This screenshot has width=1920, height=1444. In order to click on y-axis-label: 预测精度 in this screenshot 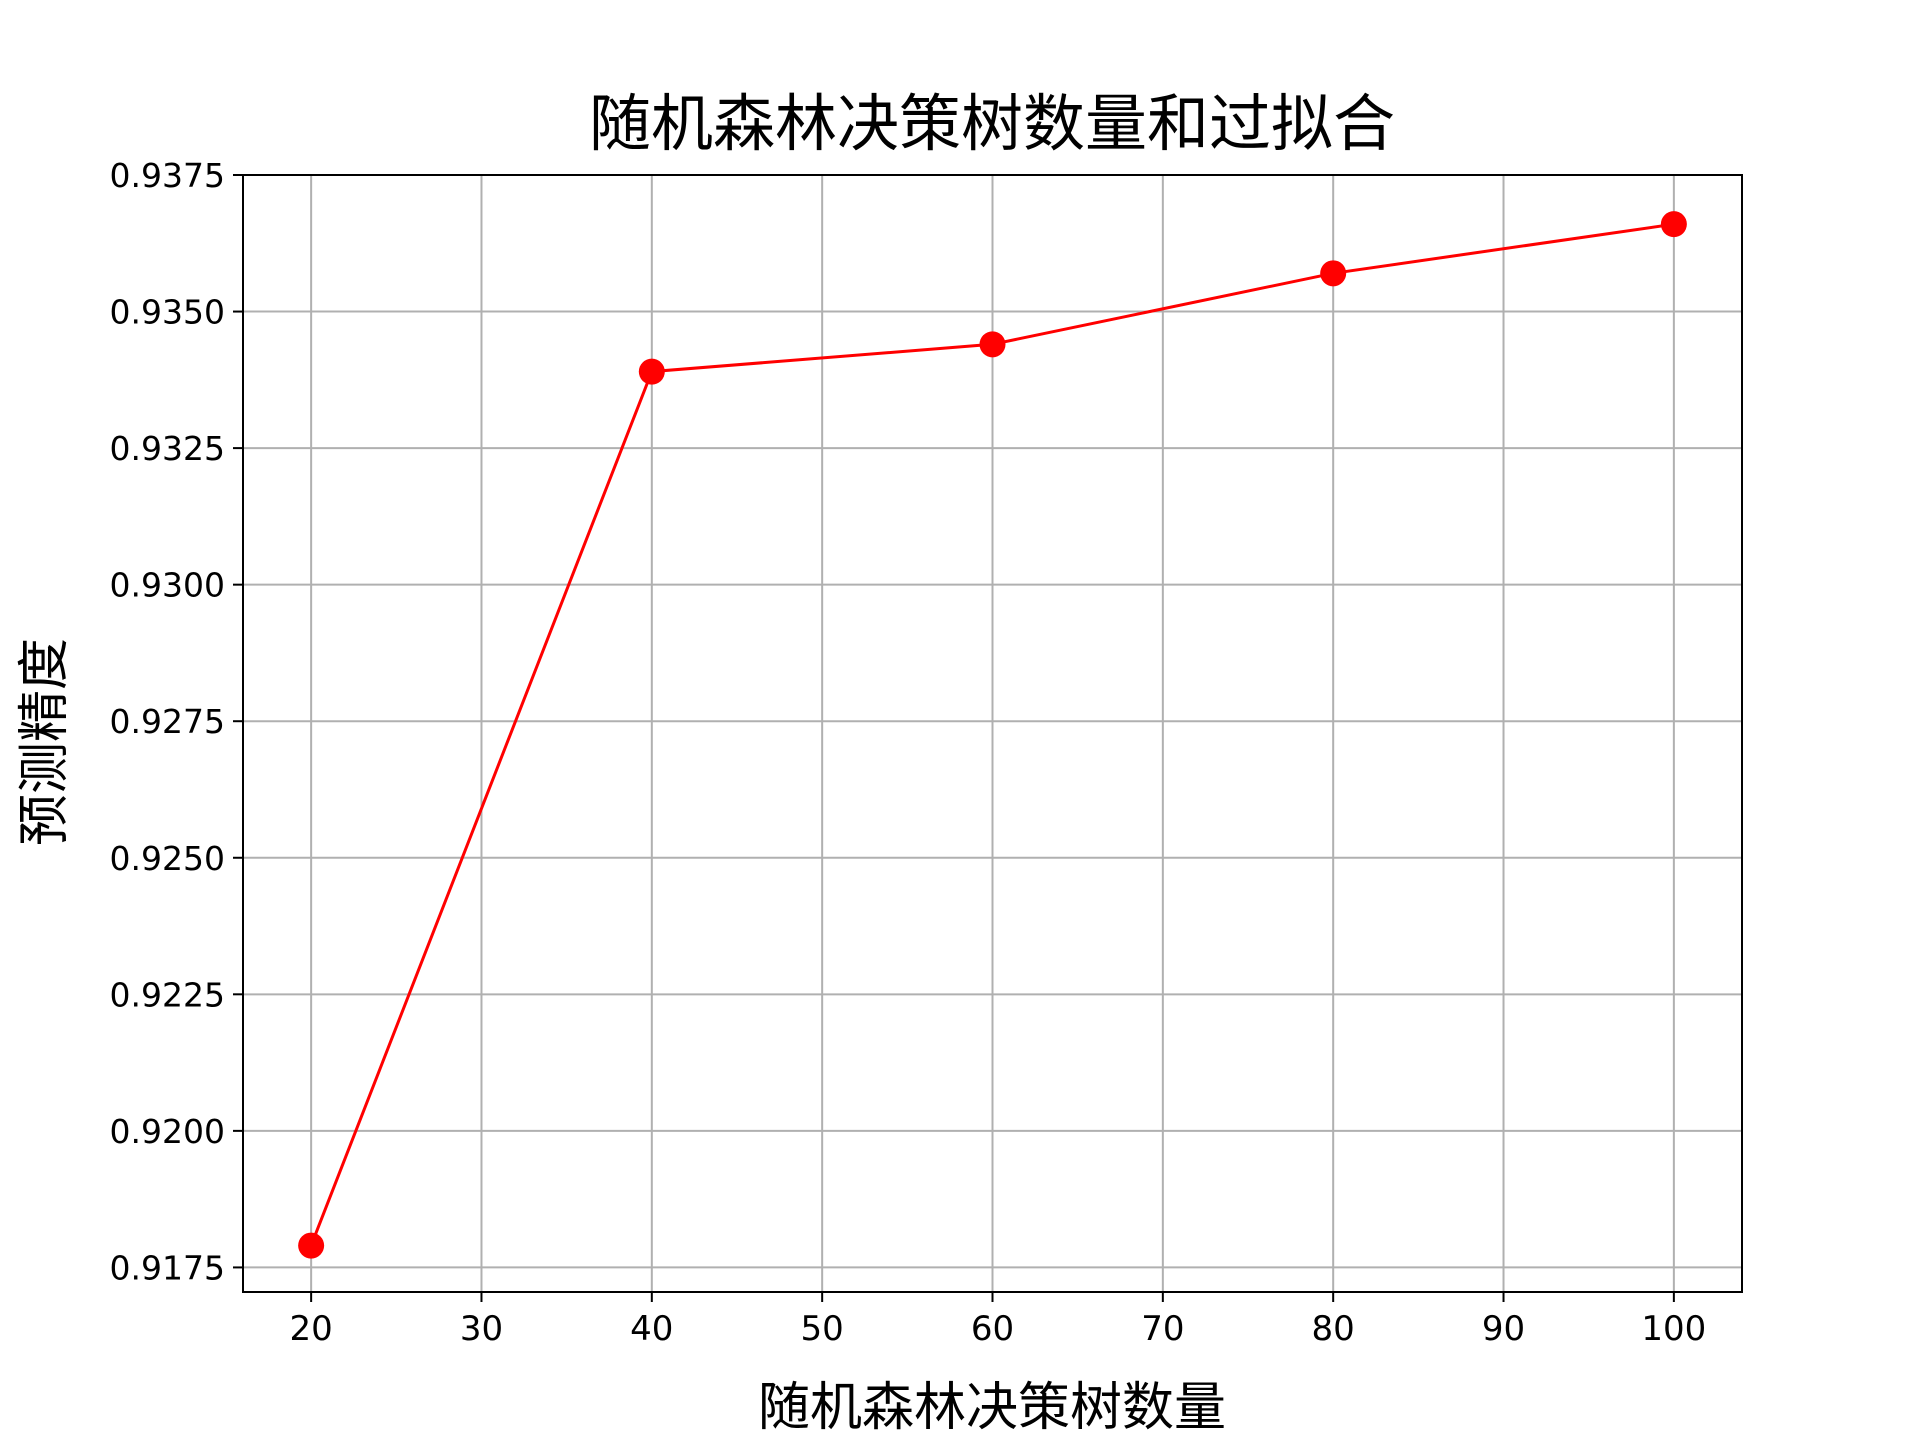, I will do `click(45, 742)`.